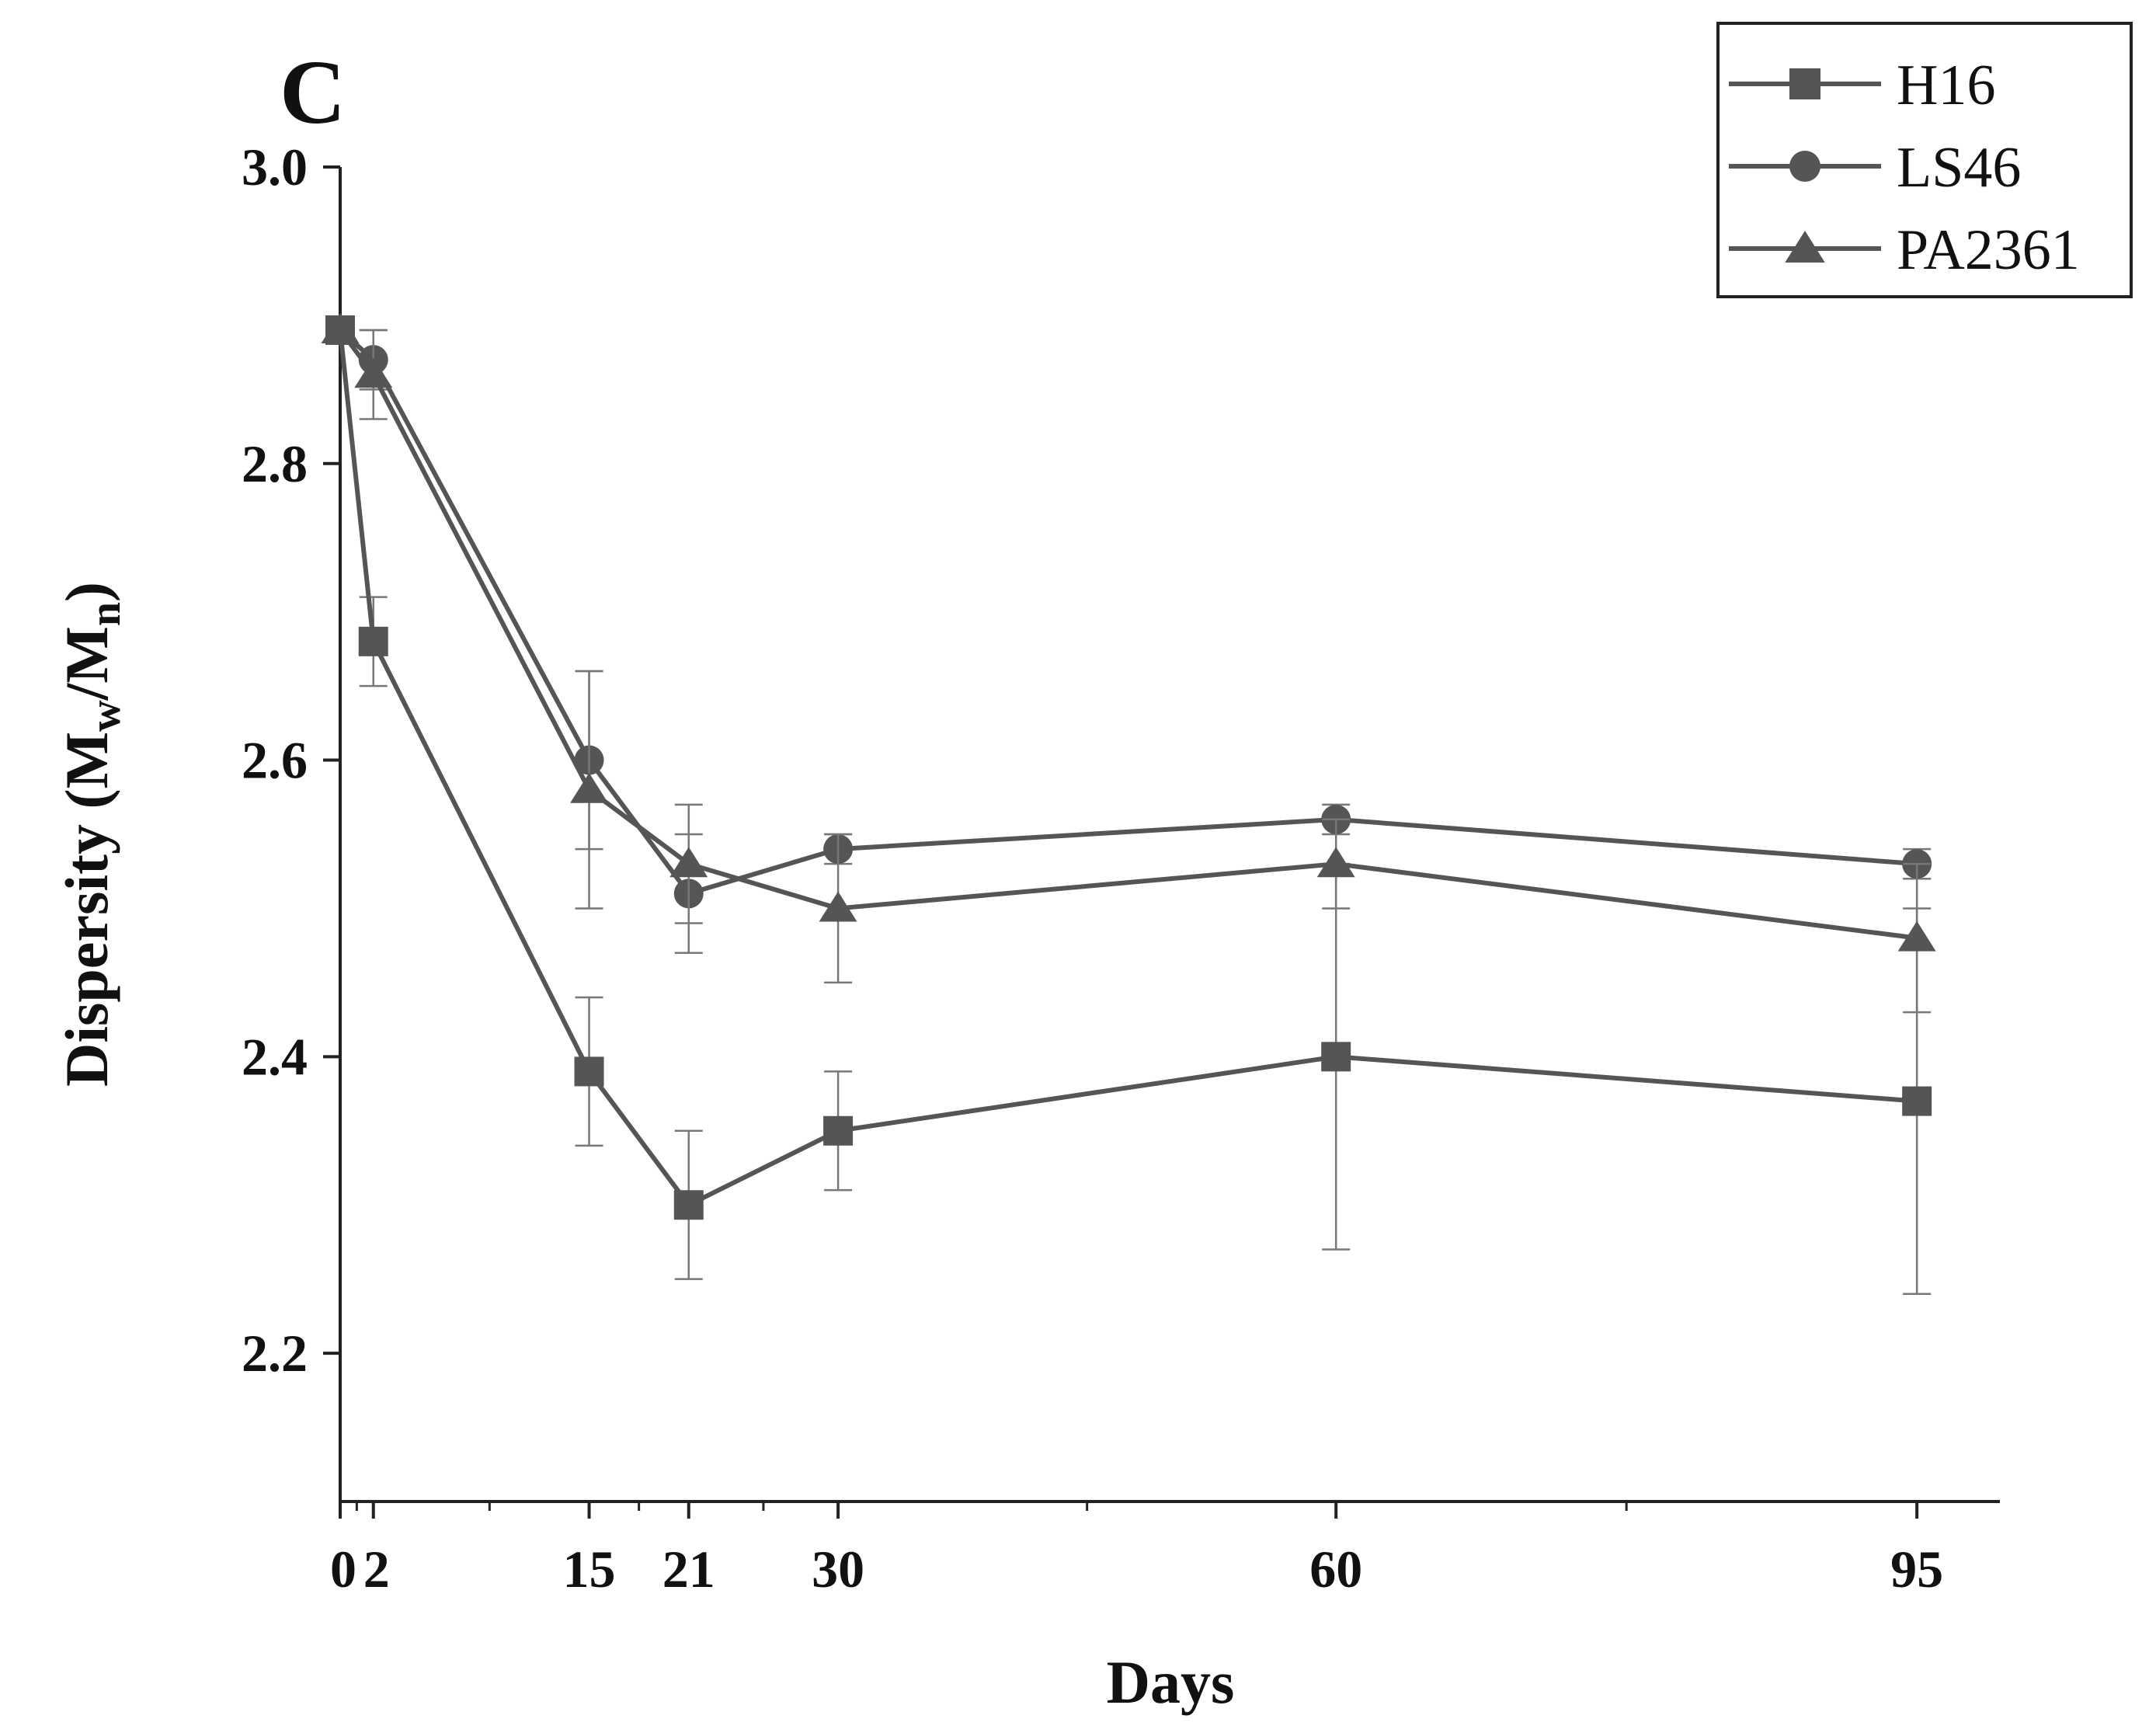 The image size is (2156, 1726). Describe the element at coordinates (86, 909) in the screenshot. I see `y-axis-title-prefix: Dispersity (M` at that location.